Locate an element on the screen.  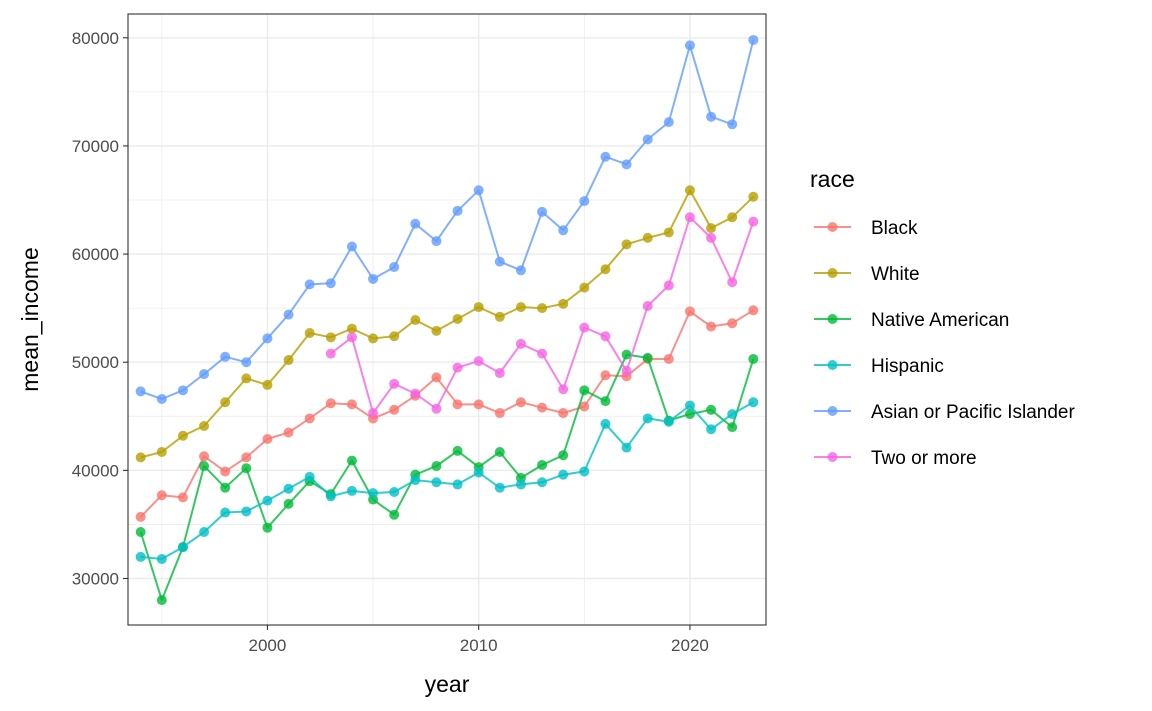
x-tick-label: 2000 is located at coordinates (268, 645).